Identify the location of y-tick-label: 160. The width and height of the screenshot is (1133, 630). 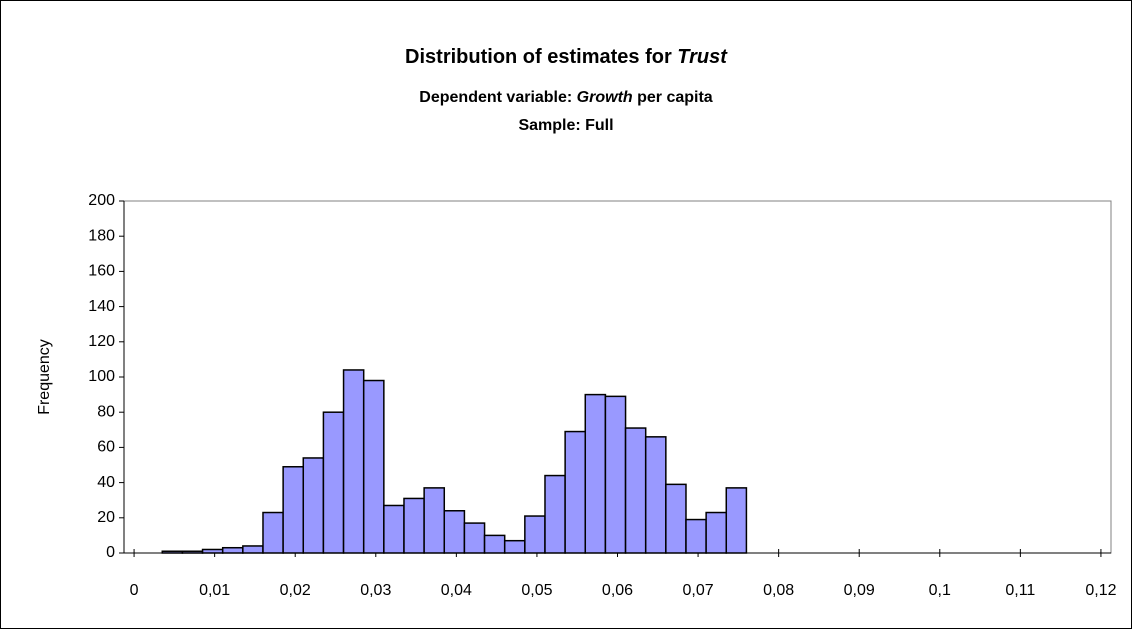
(101, 271).